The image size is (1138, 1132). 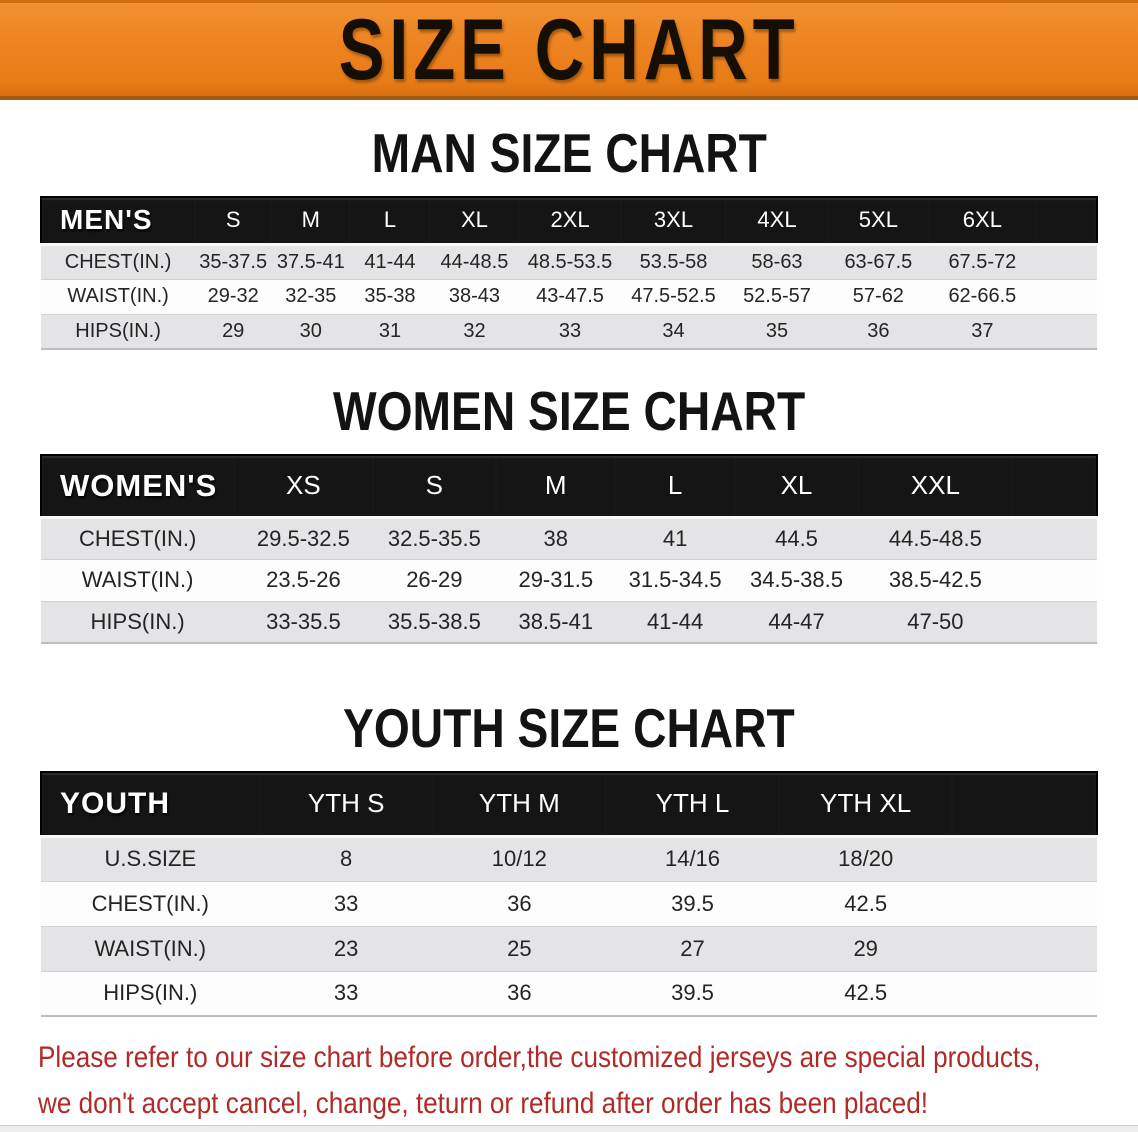 What do you see at coordinates (796, 538) in the screenshot?
I see `size-value-cell: 44.5` at bounding box center [796, 538].